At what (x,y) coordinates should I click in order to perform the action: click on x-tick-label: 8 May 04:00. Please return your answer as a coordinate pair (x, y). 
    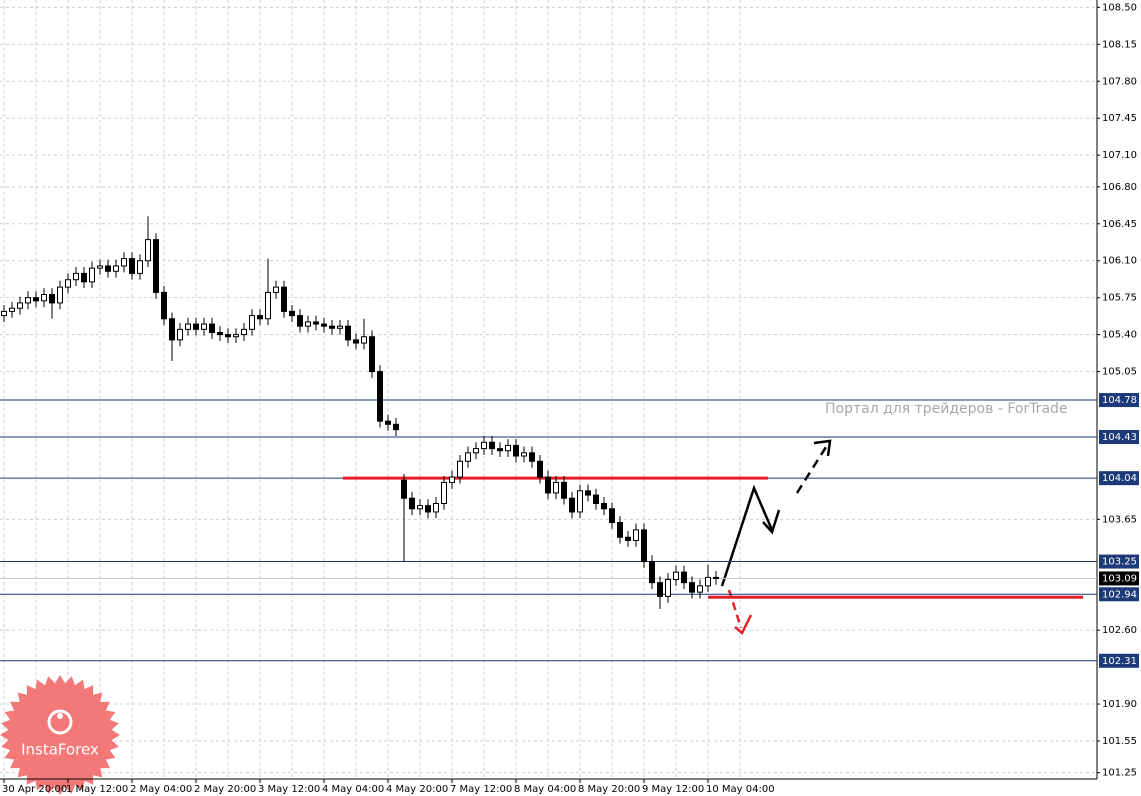
    Looking at the image, I should click on (545, 789).